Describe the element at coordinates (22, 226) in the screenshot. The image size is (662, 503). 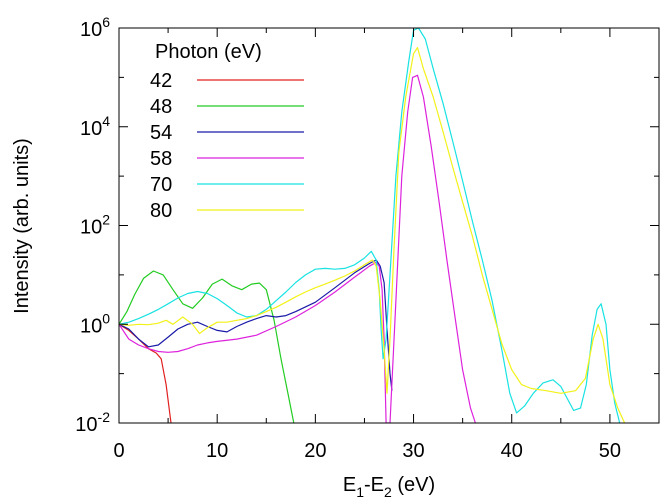
I see `y-axis-title: Intensity (arb. units)` at that location.